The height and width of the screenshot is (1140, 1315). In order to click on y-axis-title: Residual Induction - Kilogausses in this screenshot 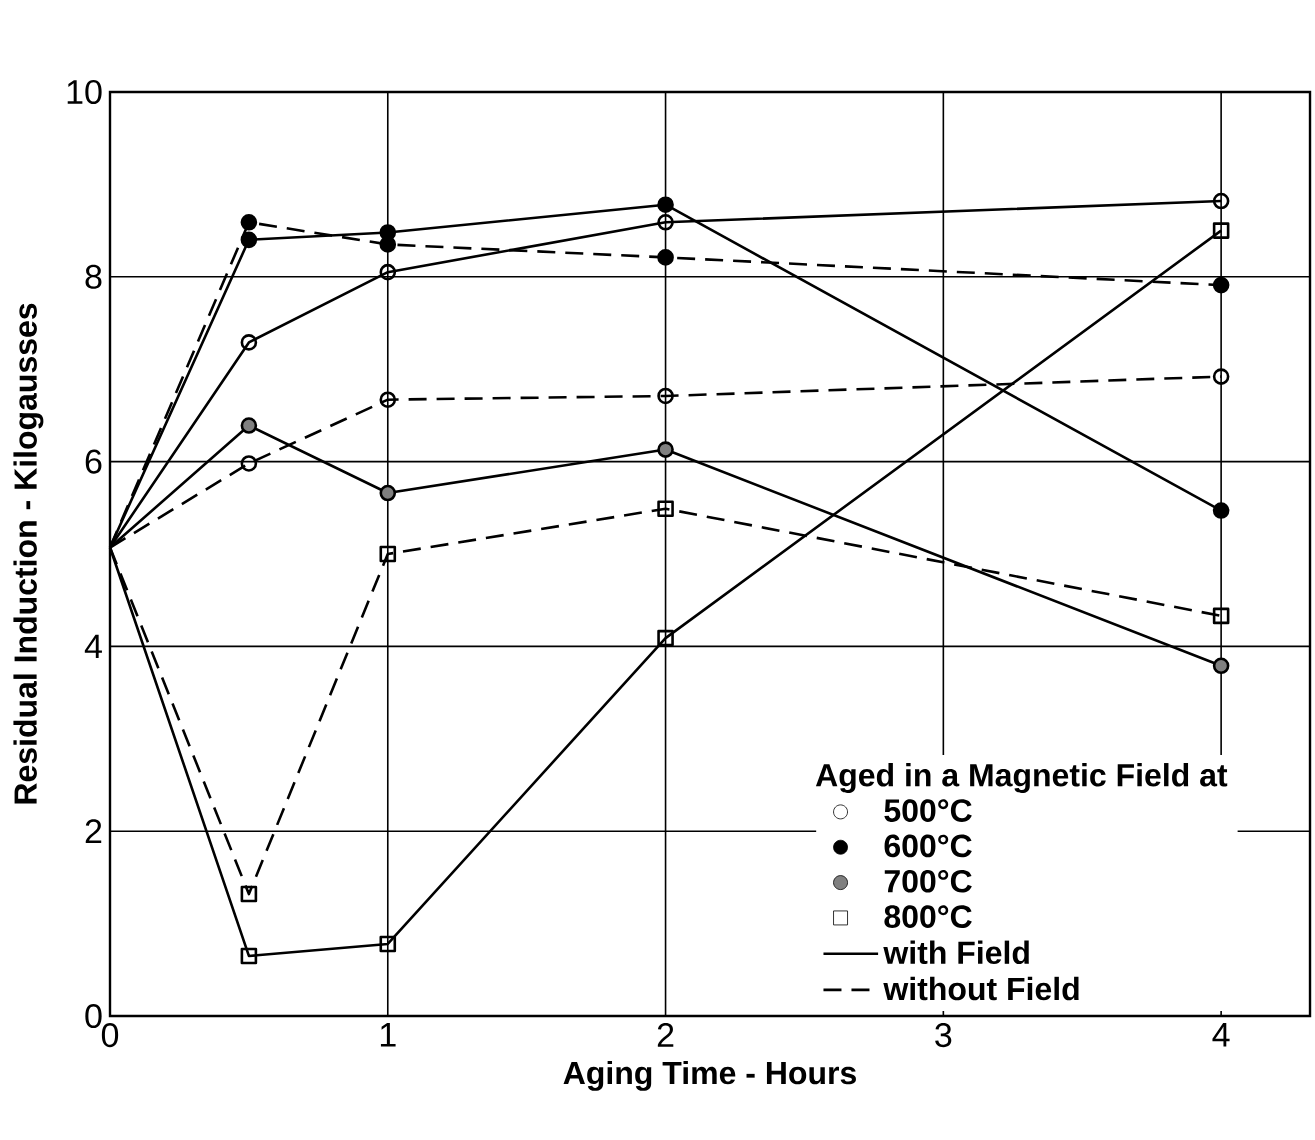, I will do `click(28, 553)`.